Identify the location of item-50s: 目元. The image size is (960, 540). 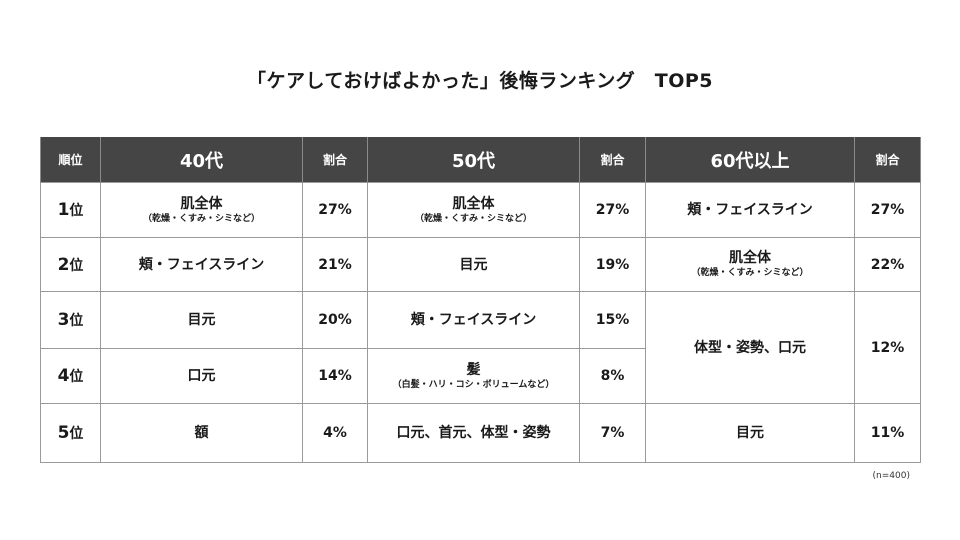
(473, 264).